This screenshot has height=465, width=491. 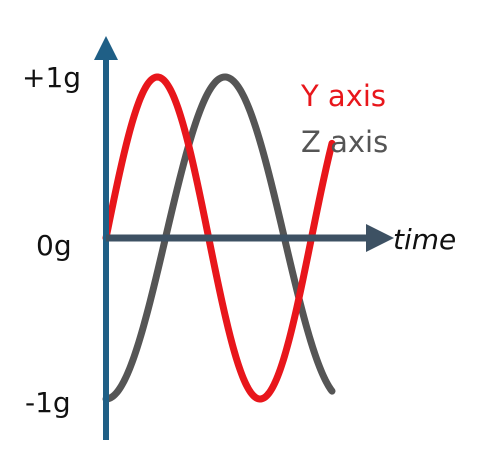 What do you see at coordinates (344, 142) in the screenshot?
I see `legend-entry-z-axis: Z axis` at bounding box center [344, 142].